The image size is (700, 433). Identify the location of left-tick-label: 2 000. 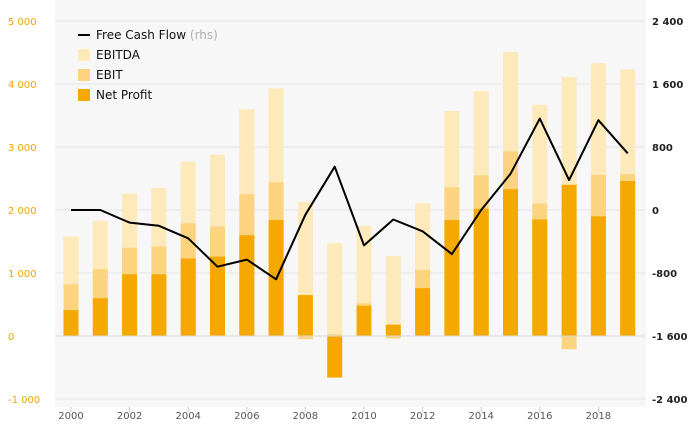
(22, 211).